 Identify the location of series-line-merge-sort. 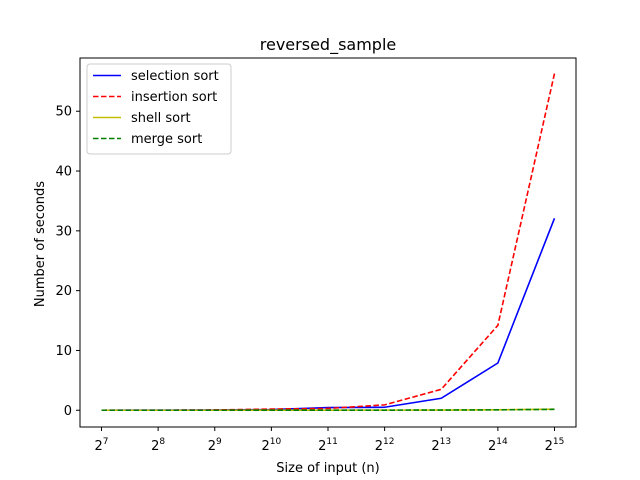
(328, 410).